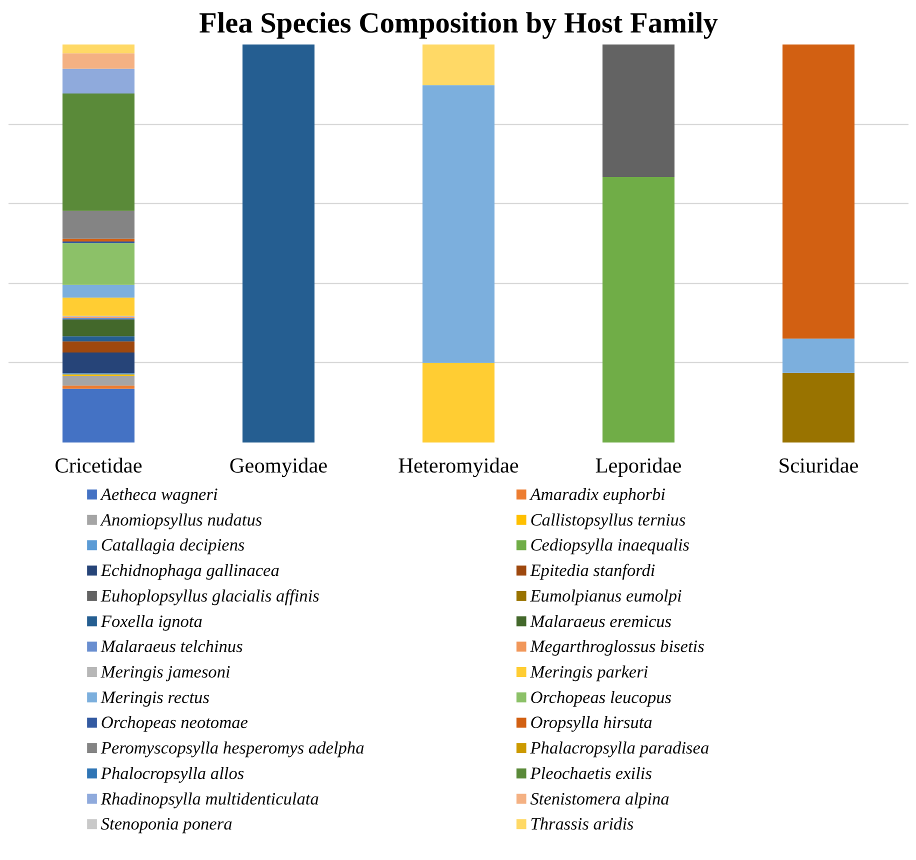 This screenshot has height=860, width=916. I want to click on legend-label: Euhoplopsyllus glacialis affinis, so click(210, 596).